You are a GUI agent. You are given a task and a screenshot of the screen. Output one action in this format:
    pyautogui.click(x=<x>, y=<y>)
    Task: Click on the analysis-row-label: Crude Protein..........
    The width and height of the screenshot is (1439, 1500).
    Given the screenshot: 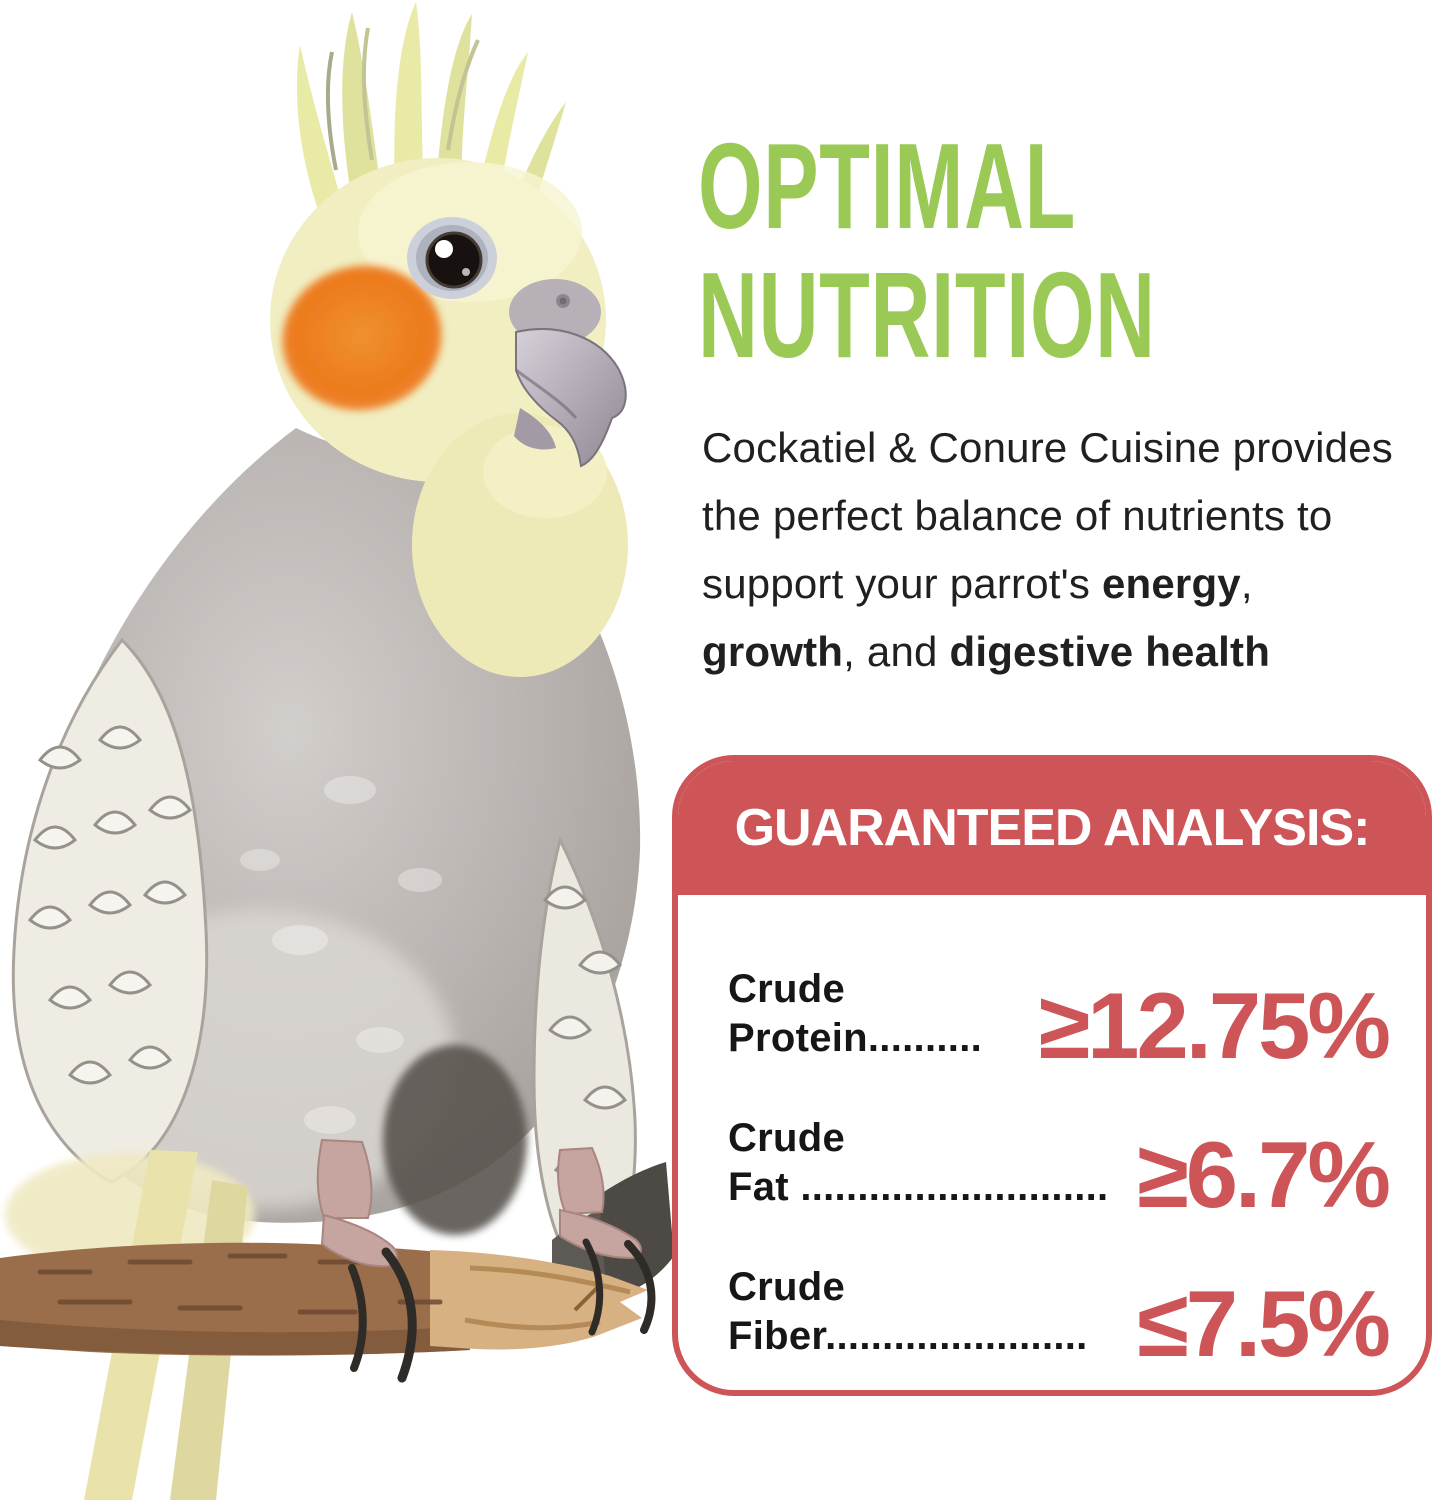 What is the action you would take?
    pyautogui.click(x=855, y=1014)
    